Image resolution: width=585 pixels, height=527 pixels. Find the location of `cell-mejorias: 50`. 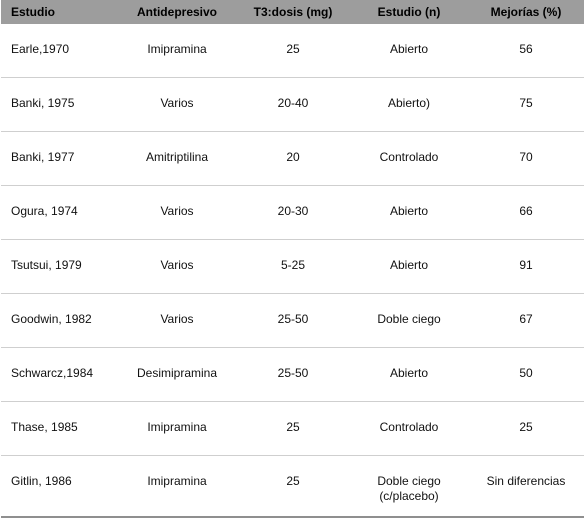

cell-mejorias: 50 is located at coordinates (526, 374).